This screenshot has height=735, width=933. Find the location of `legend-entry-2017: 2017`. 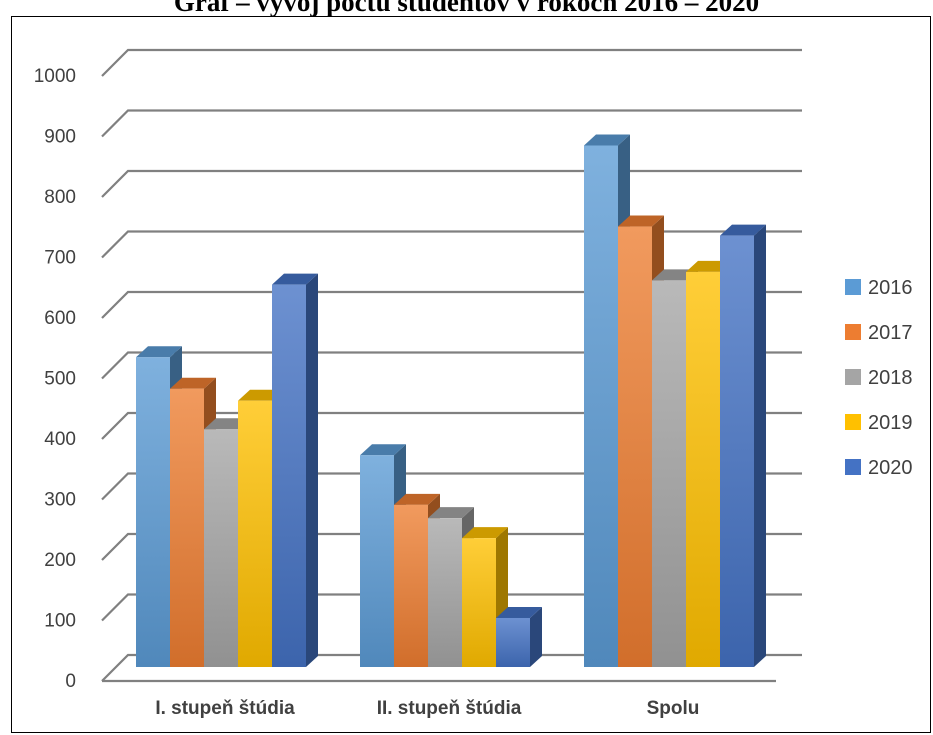

legend-entry-2017: 2017 is located at coordinates (879, 333).